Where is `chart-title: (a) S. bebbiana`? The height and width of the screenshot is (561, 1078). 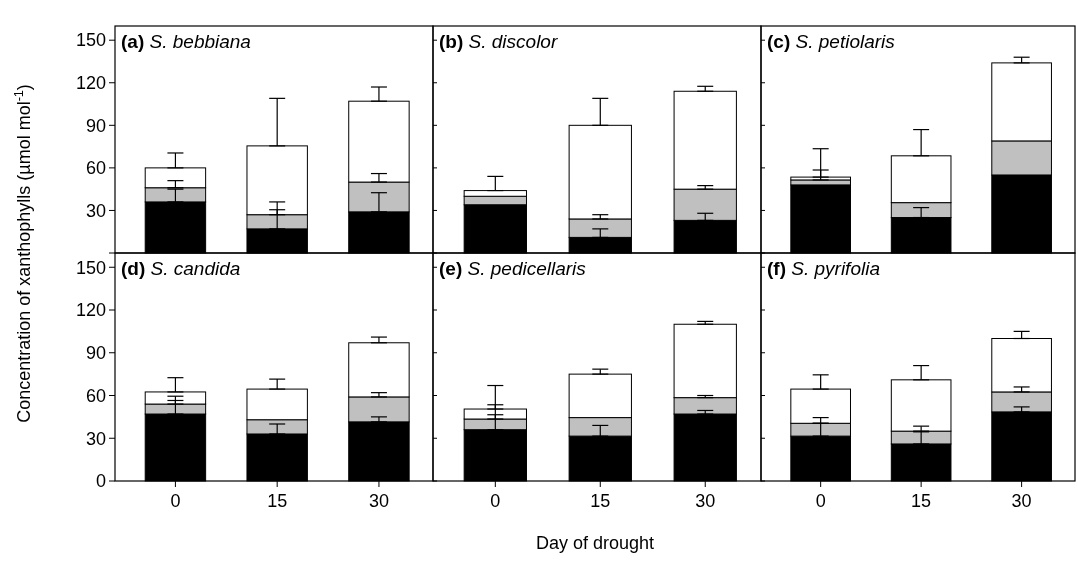 chart-title: (a) S. bebbiana is located at coordinates (186, 41).